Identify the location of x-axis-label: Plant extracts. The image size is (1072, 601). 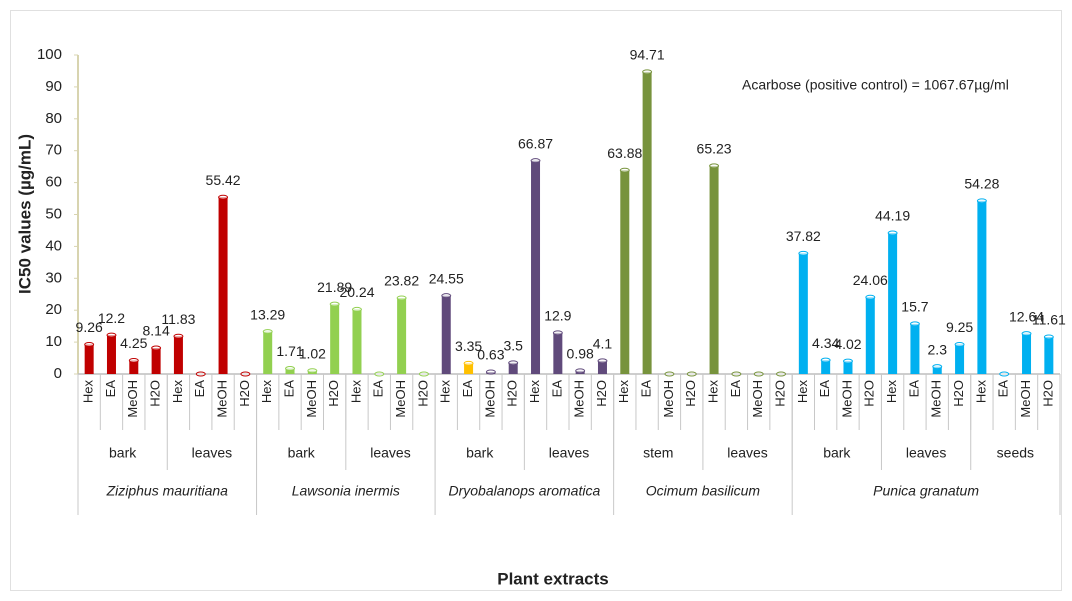
(553, 578).